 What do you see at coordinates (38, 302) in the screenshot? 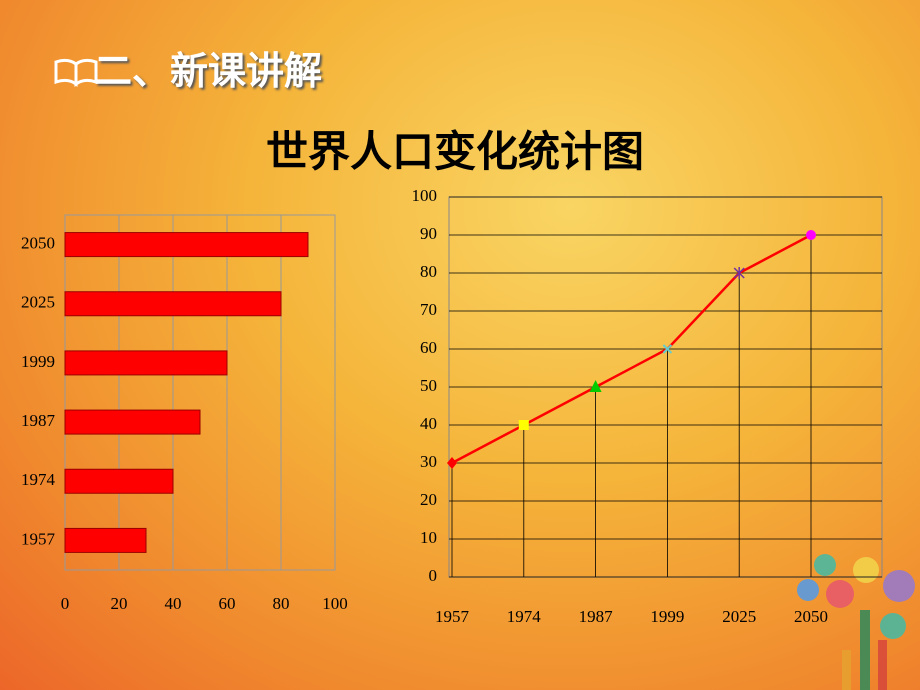
I see `y-tick-label: 2025` at bounding box center [38, 302].